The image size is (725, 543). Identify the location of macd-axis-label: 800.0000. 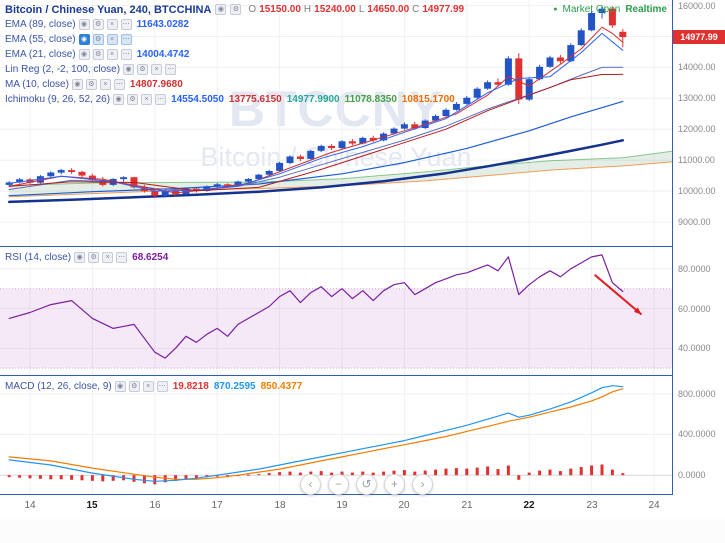
(697, 393).